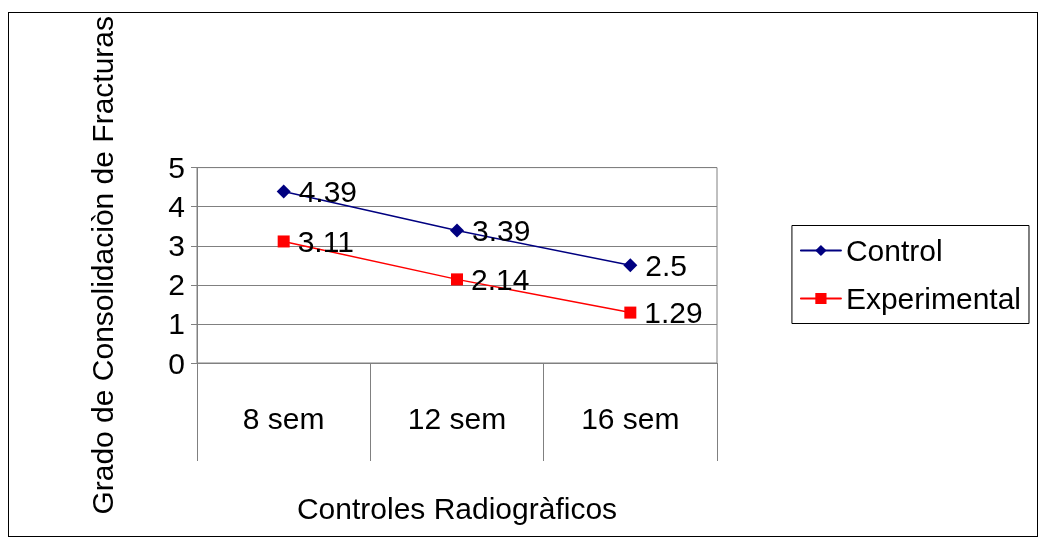 This screenshot has width=1043, height=541. Describe the element at coordinates (457, 418) in the screenshot. I see `x-tick-label: 12 sem` at that location.